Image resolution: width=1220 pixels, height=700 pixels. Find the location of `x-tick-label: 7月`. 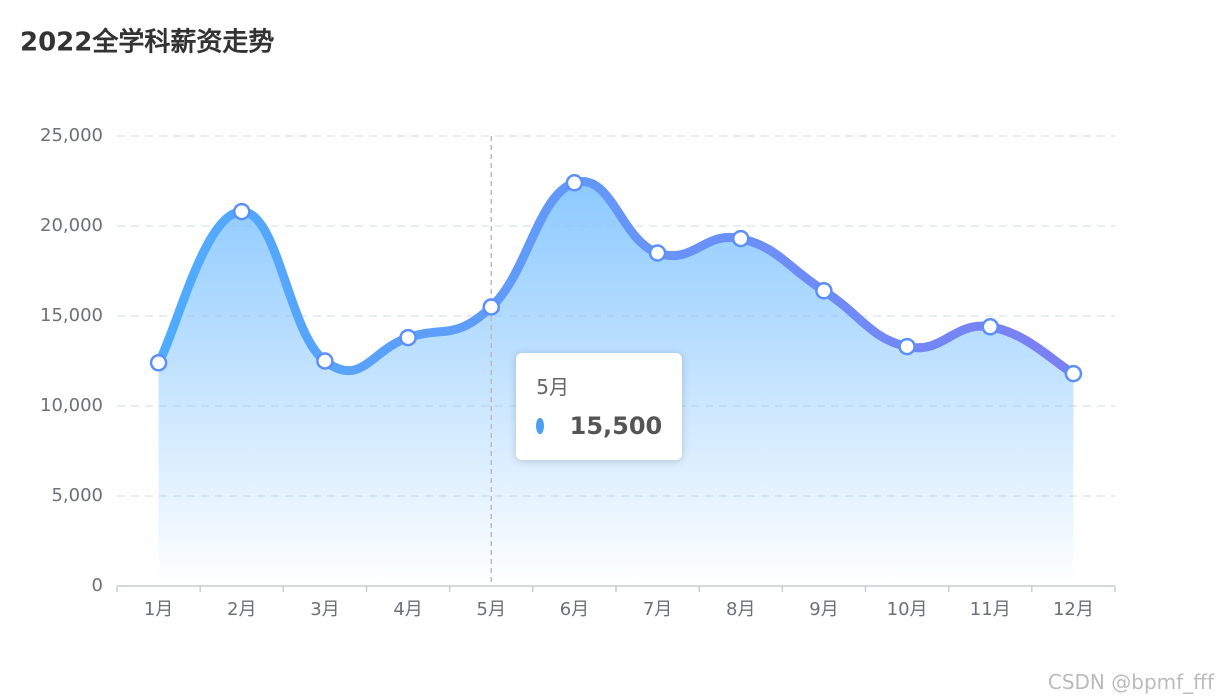

x-tick-label: 7月 is located at coordinates (657, 609).